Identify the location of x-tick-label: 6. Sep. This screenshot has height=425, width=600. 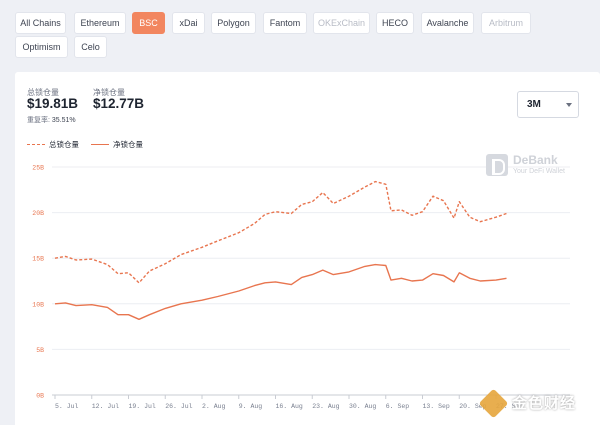
(398, 406).